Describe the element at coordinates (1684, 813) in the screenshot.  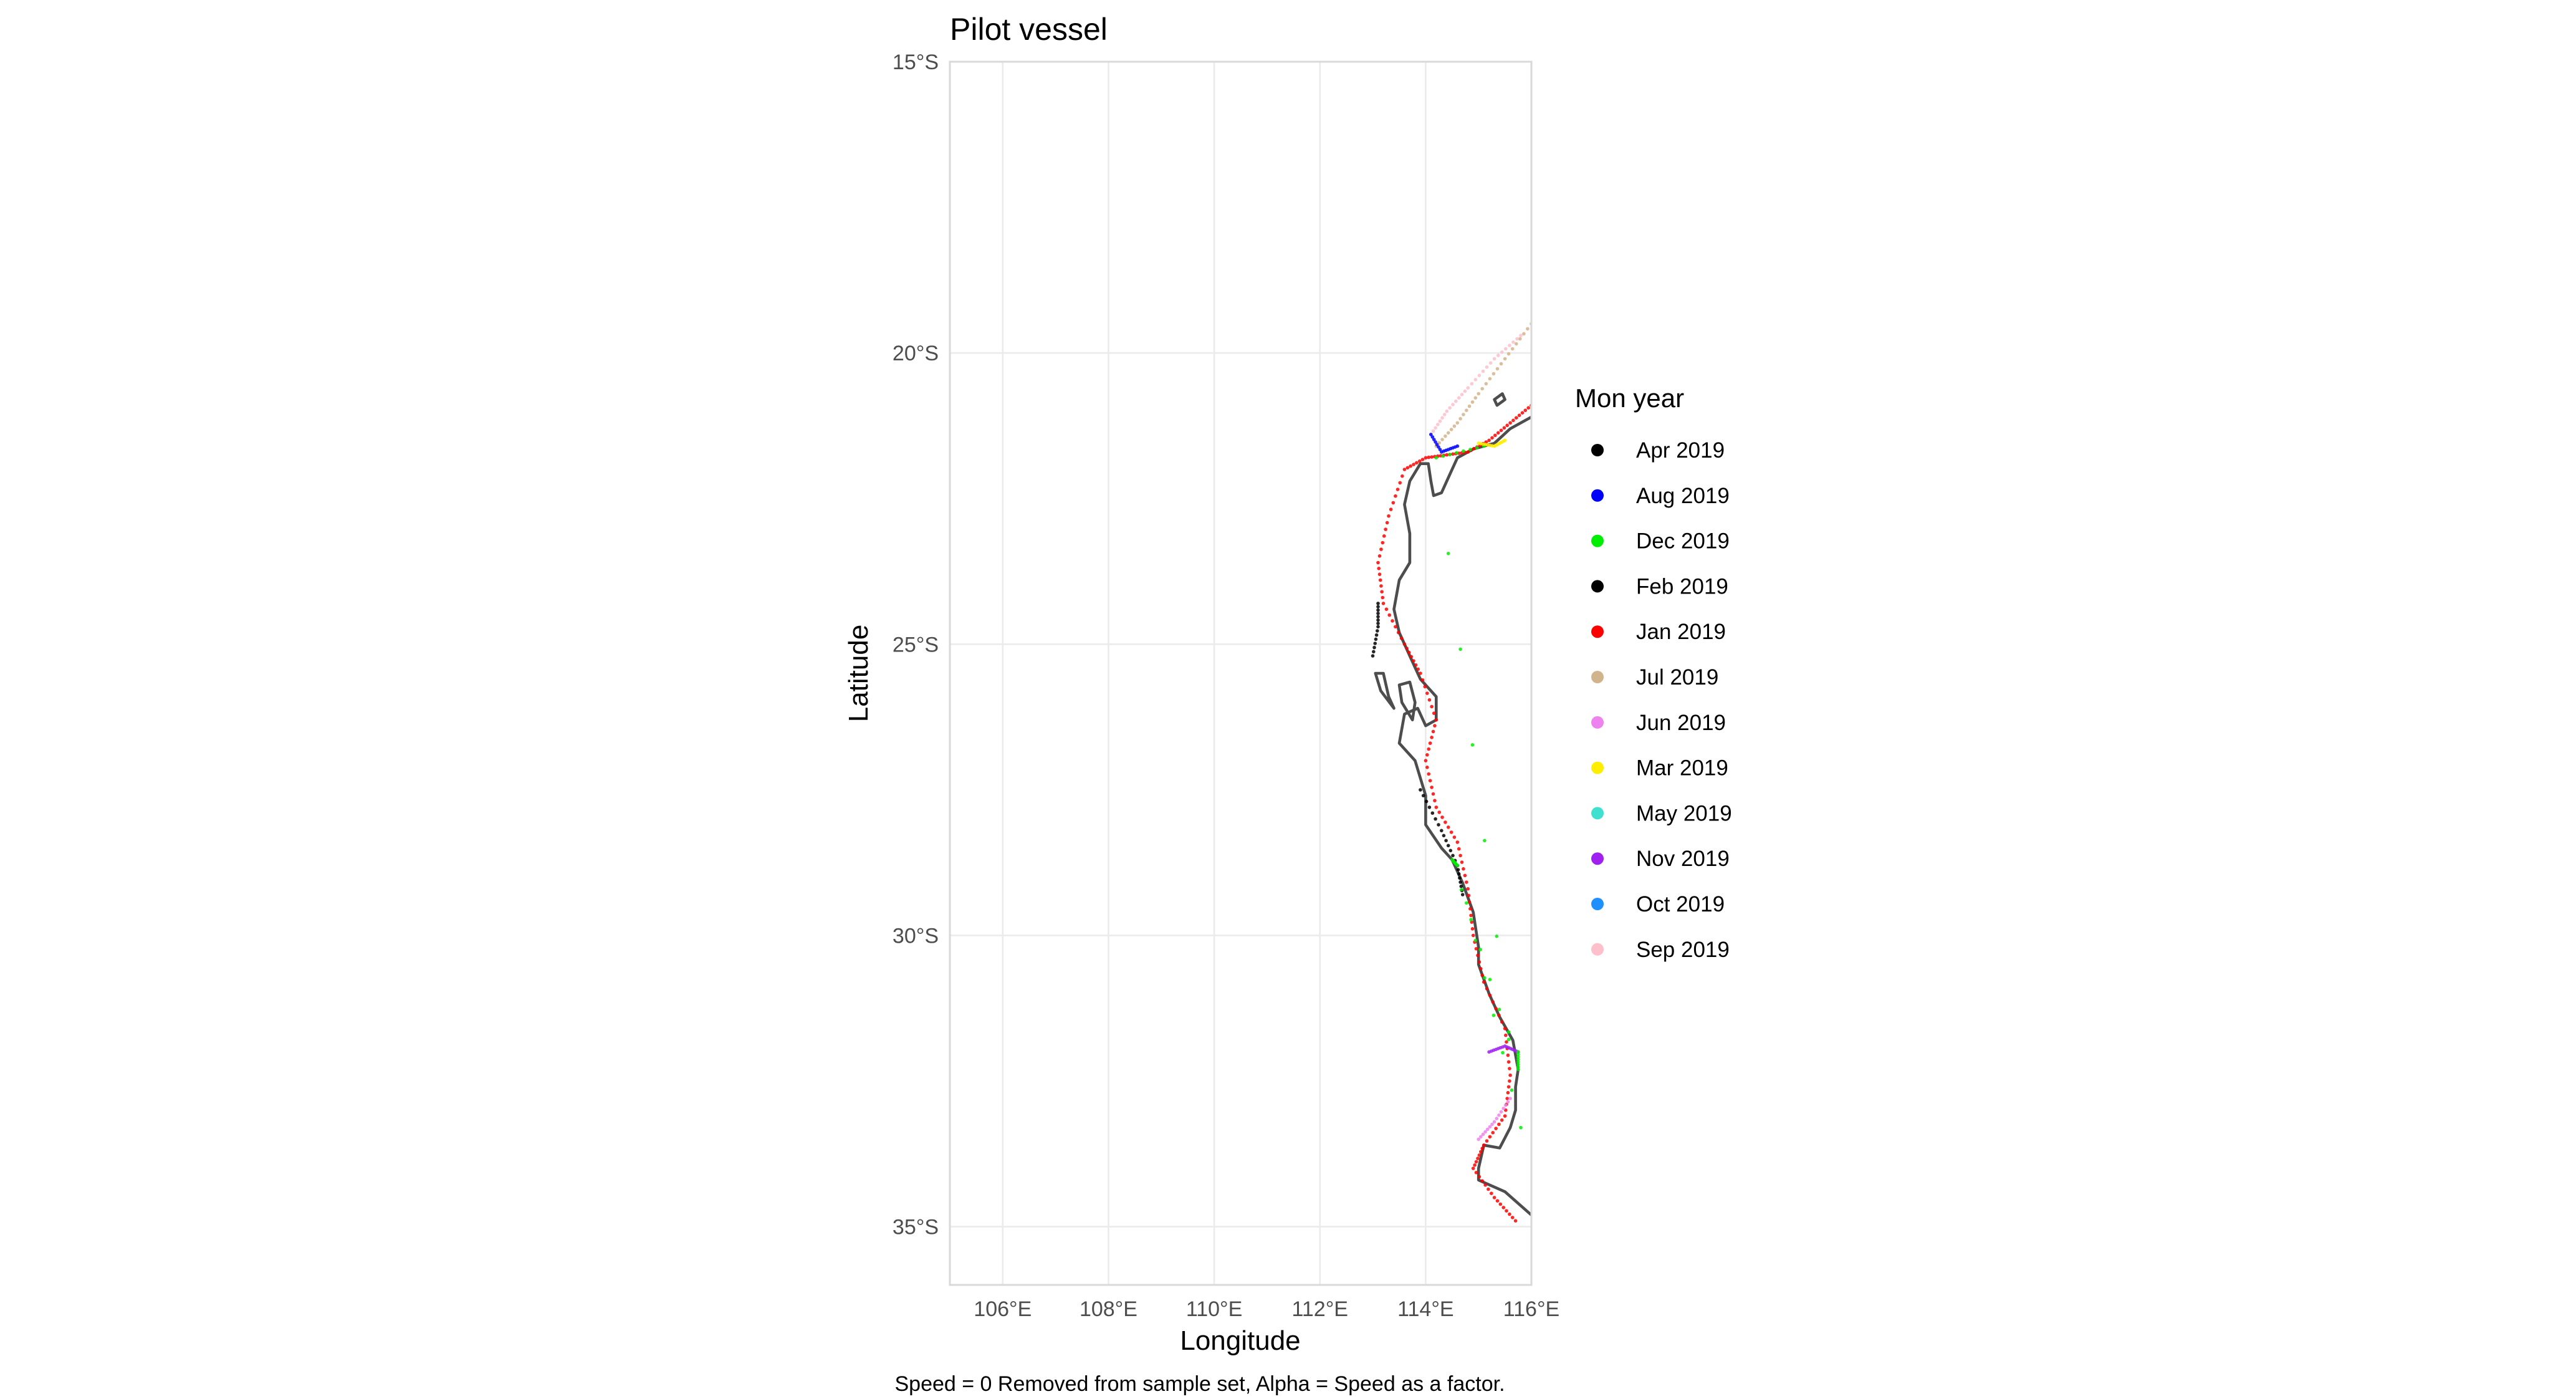
I see `legend-label: May 2019` at that location.